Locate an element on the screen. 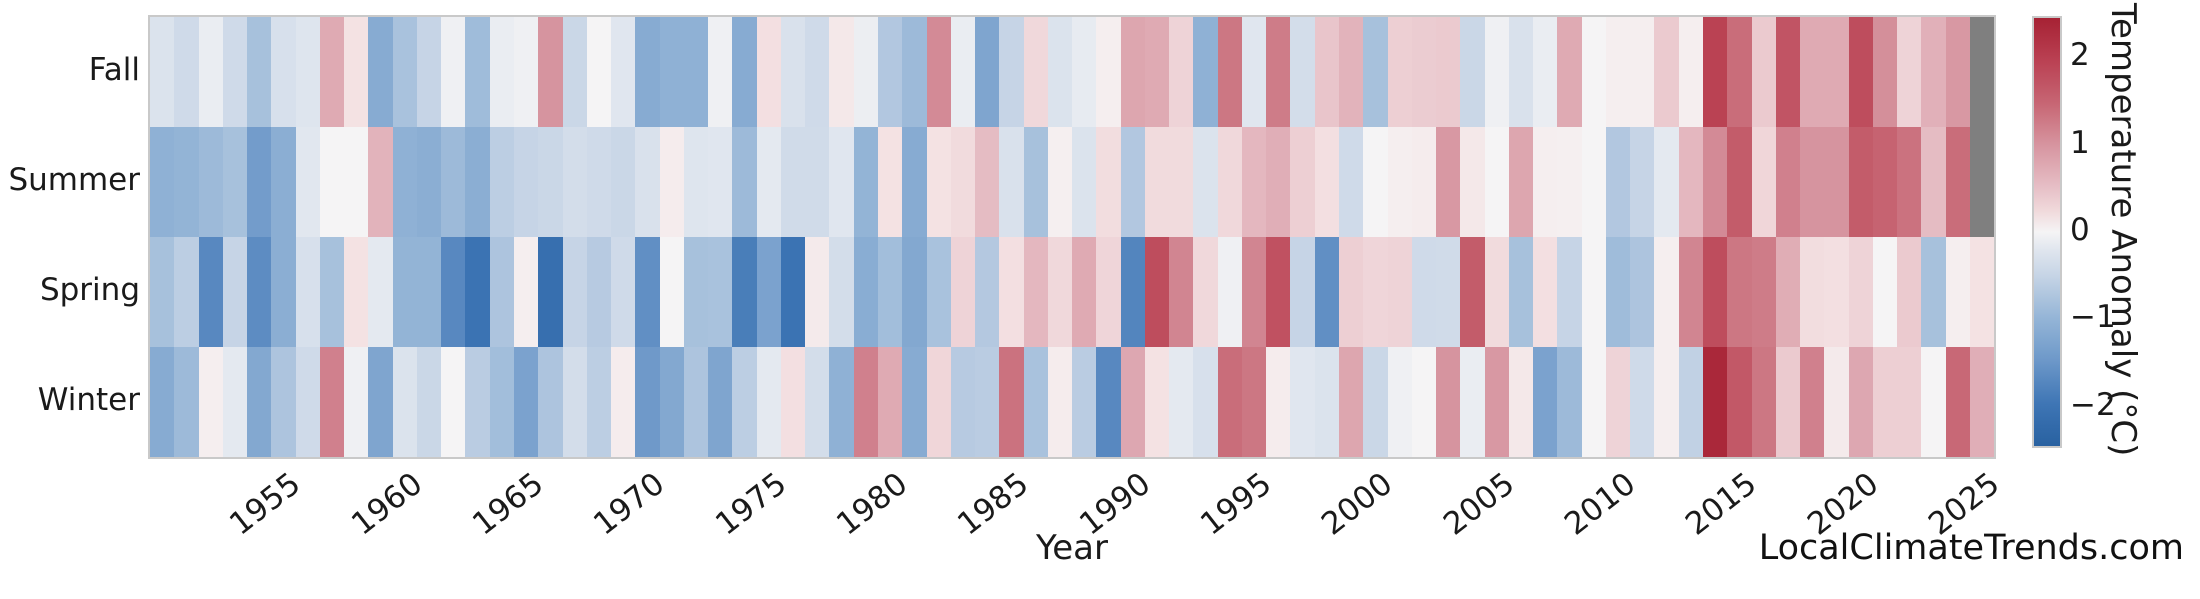 The width and height of the screenshot is (2200, 599). colorbar-tick-label: 2 is located at coordinates (2080, 55).